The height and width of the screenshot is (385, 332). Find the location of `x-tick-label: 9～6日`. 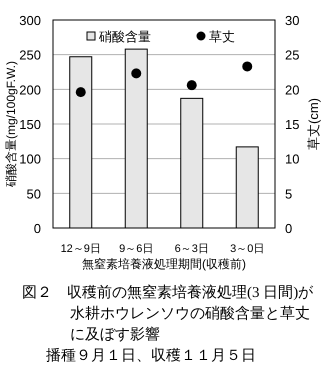

x-tick-label: 9～6日 is located at coordinates (136, 249).